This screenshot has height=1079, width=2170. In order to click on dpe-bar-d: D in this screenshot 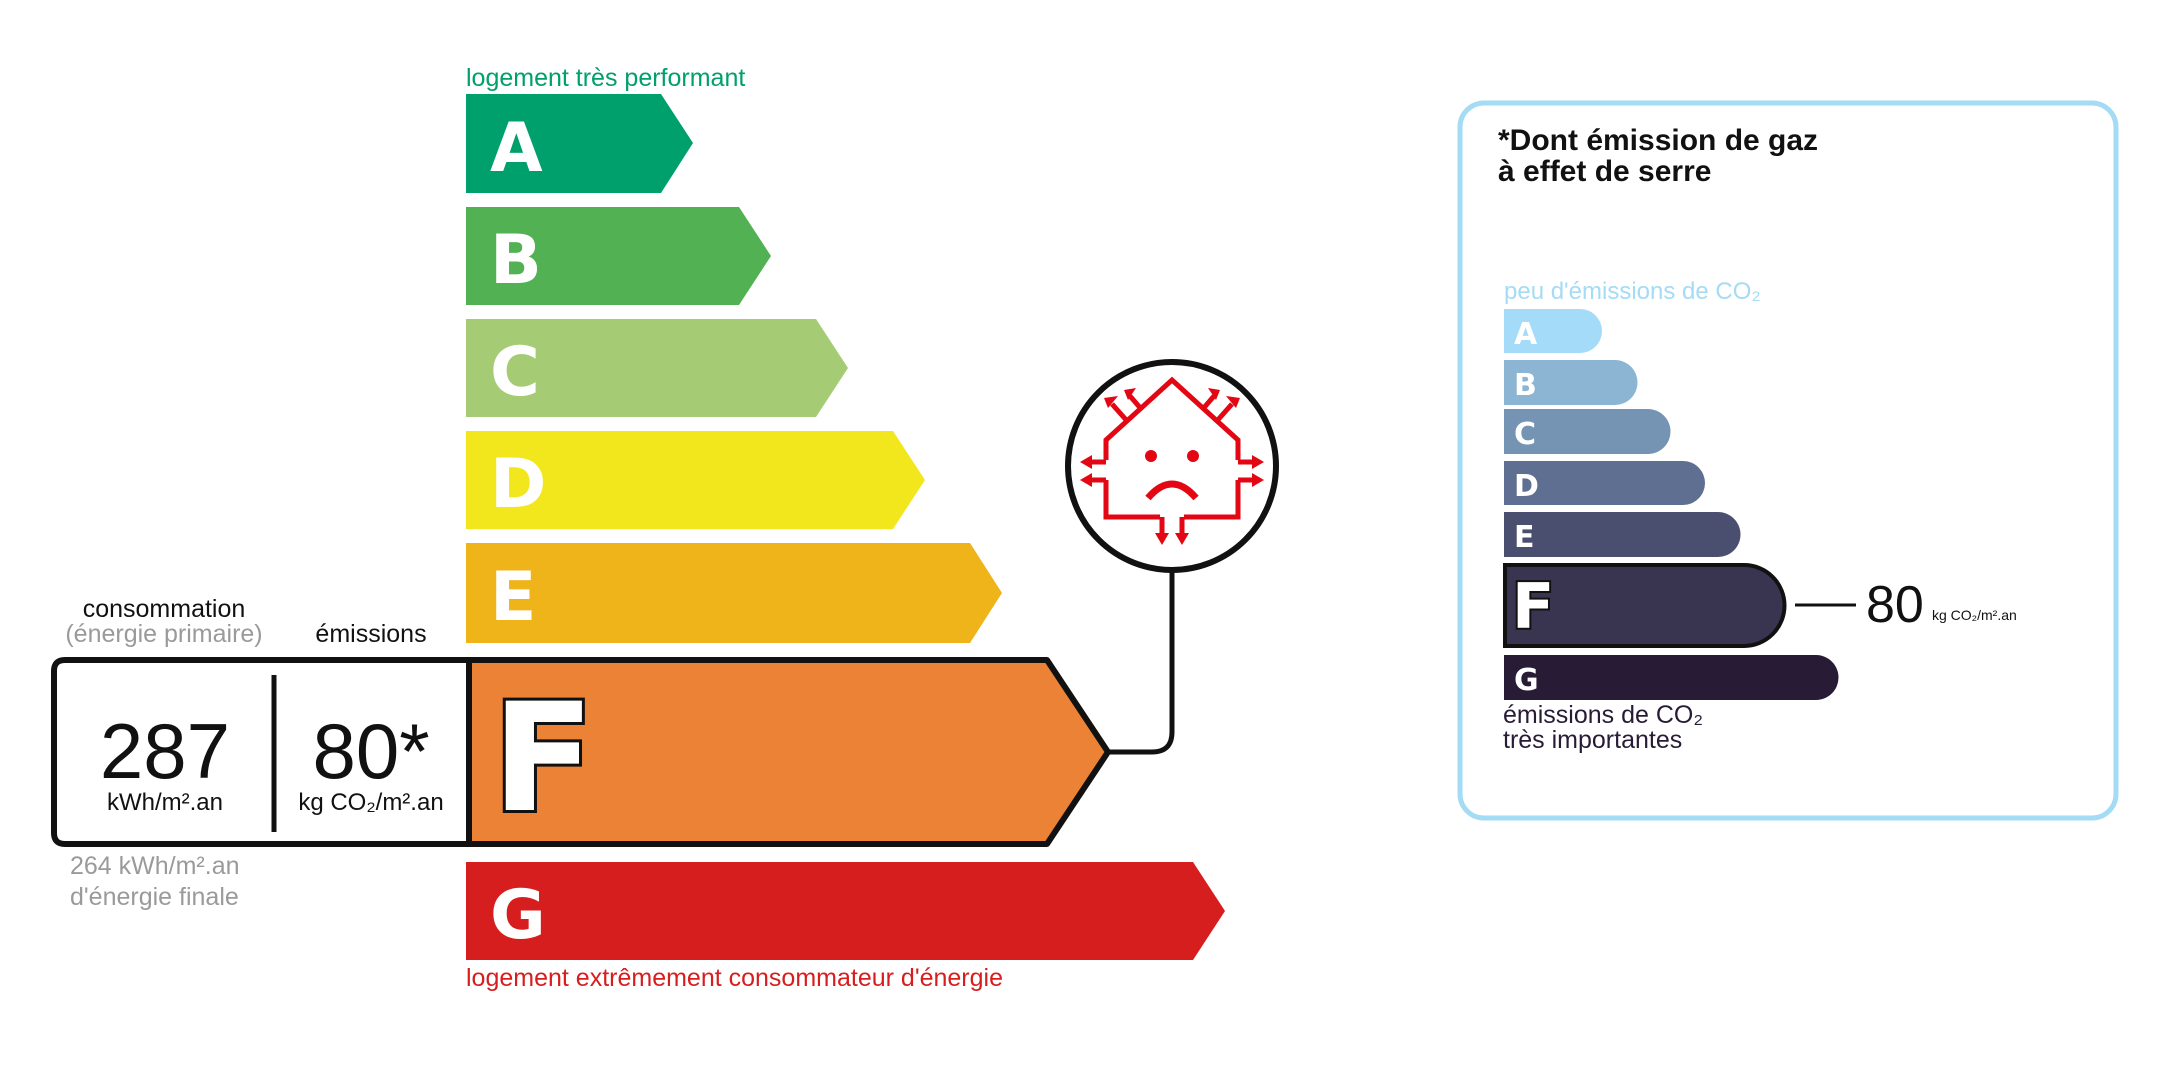, I will do `click(695, 480)`.